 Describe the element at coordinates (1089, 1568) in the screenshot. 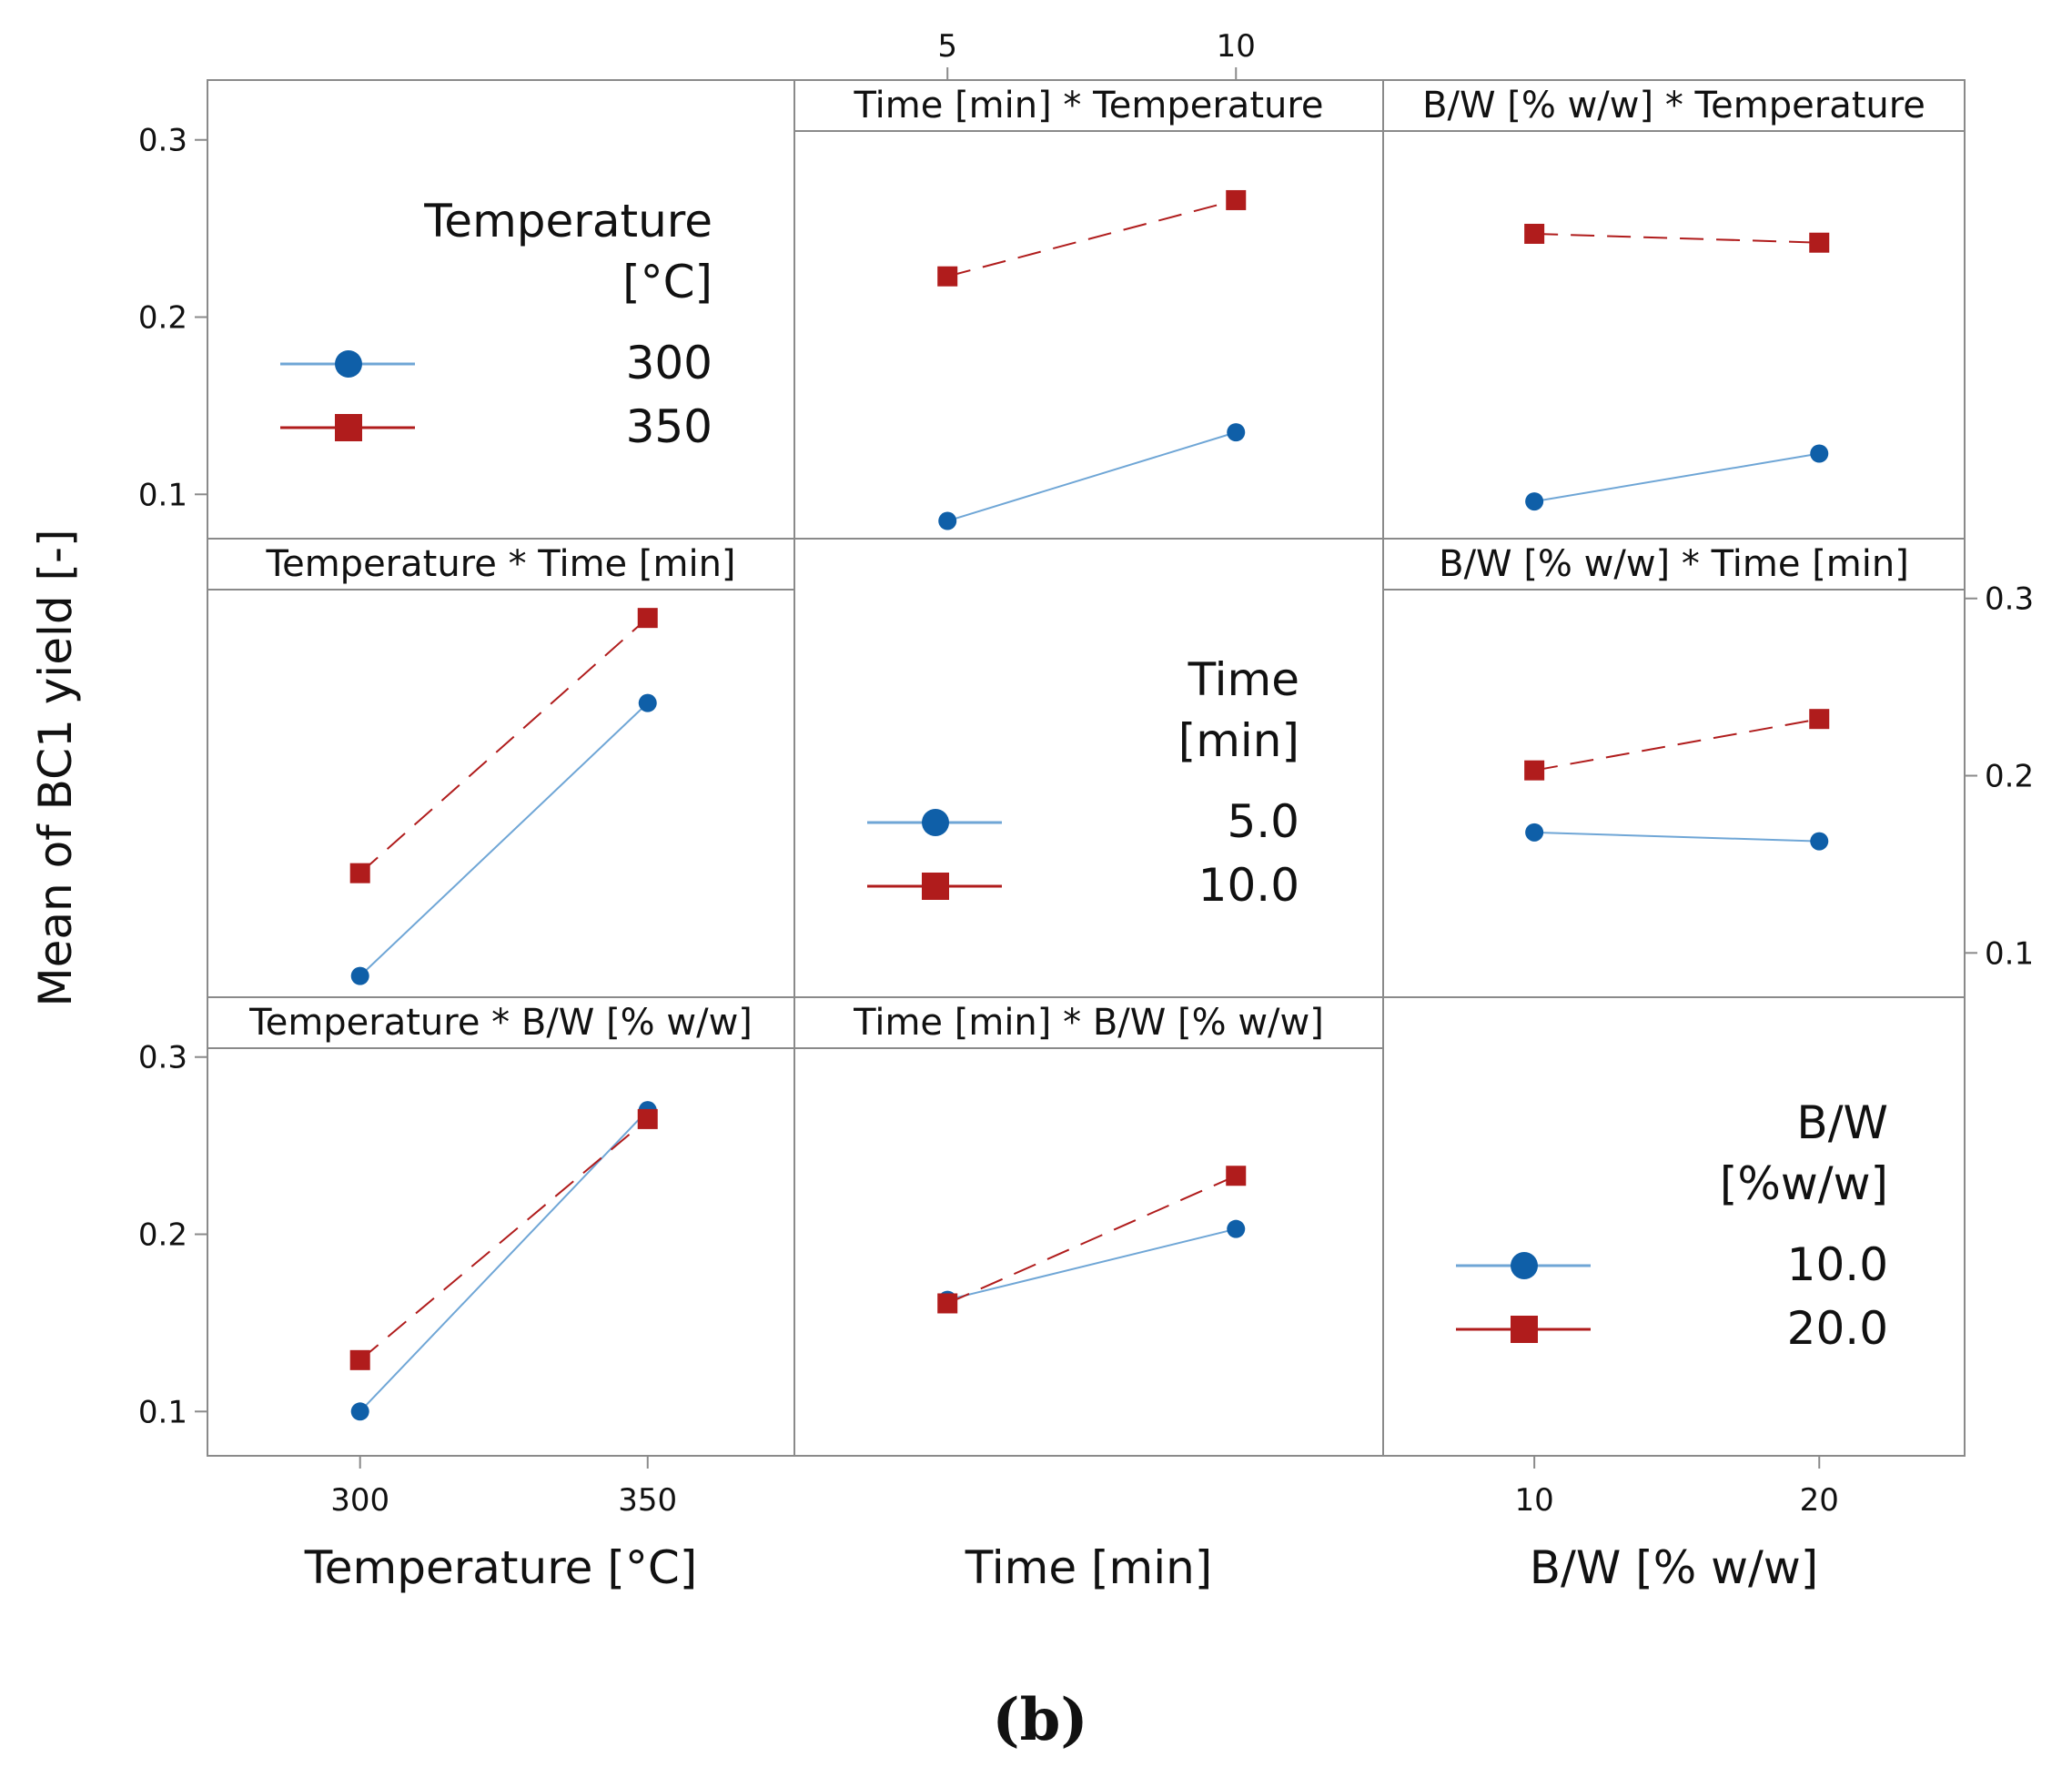

I see `x-axis-title: Time [min]` at that location.